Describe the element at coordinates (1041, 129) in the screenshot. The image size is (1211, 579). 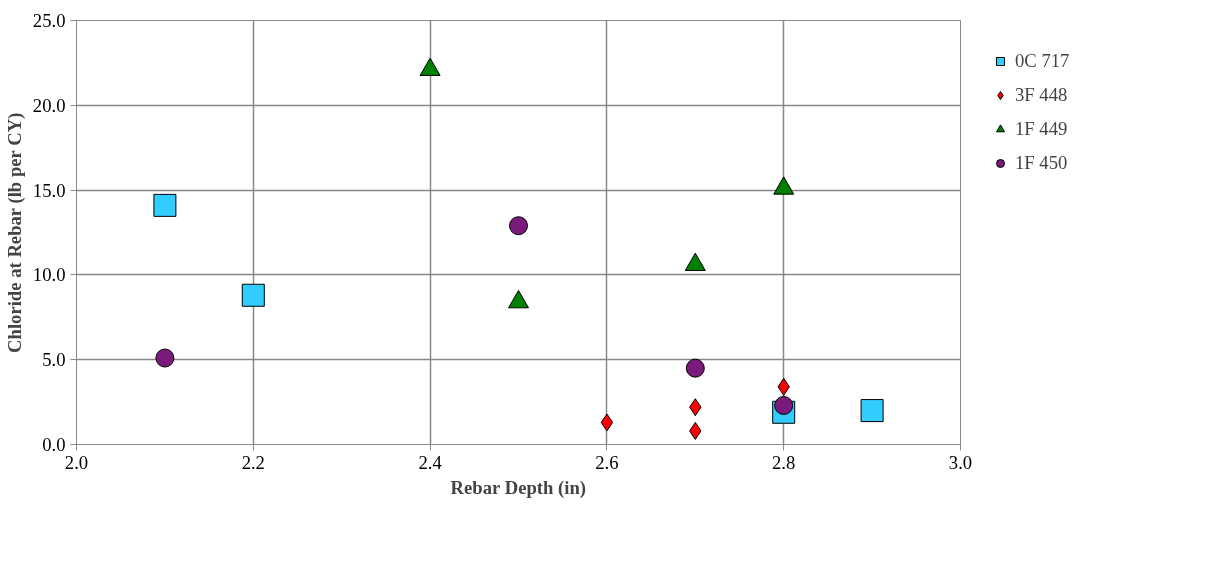
I see `legend-label: 1F 449` at that location.